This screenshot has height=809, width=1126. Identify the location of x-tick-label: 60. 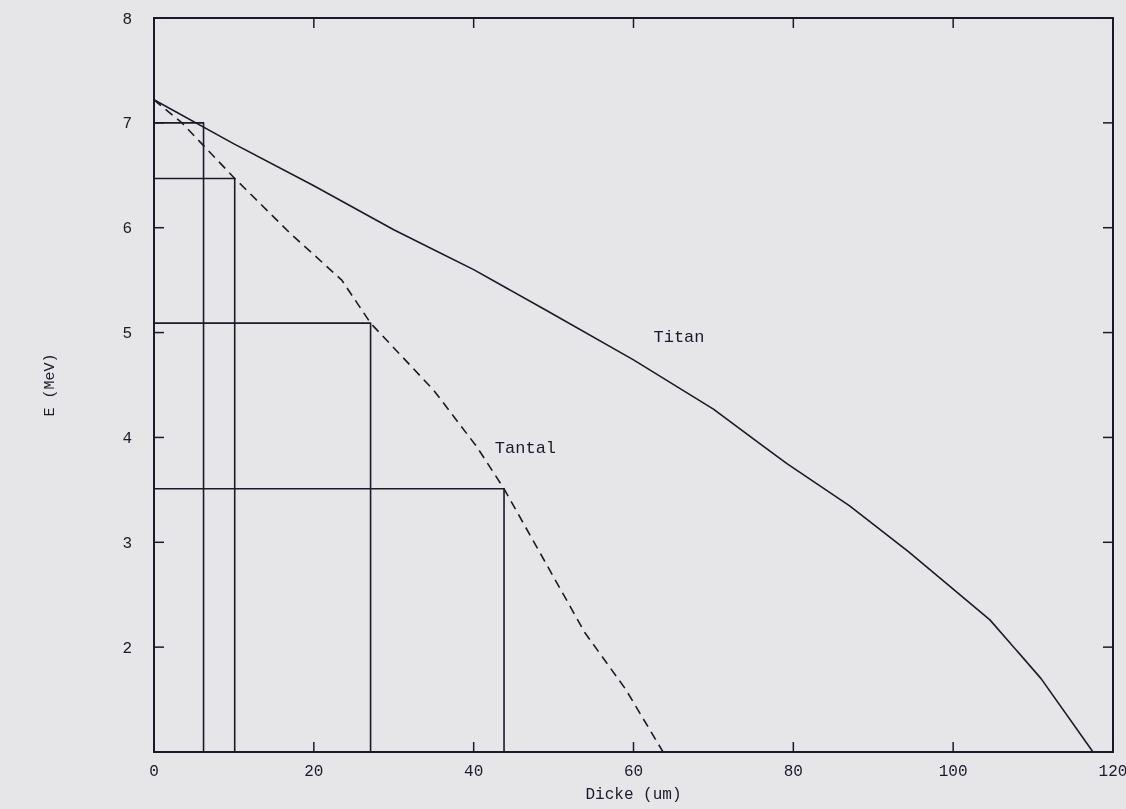
(633, 772).